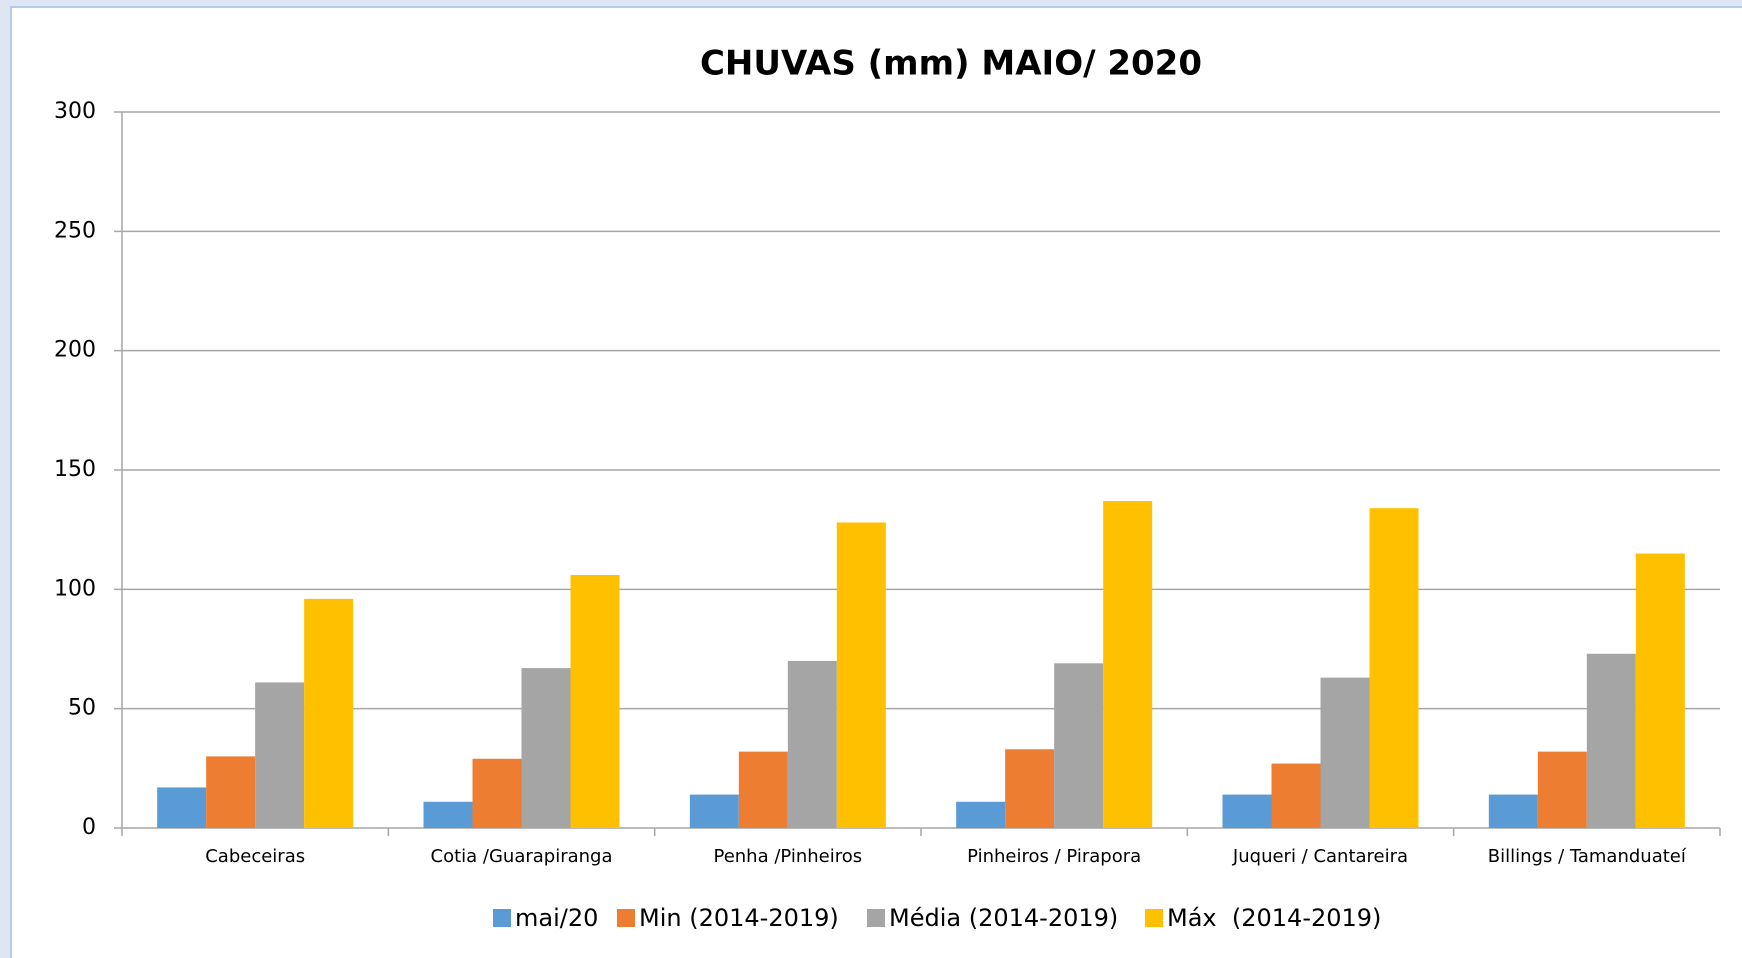 The image size is (1742, 958). I want to click on x-tick-label: Cabeceiras, so click(255, 856).